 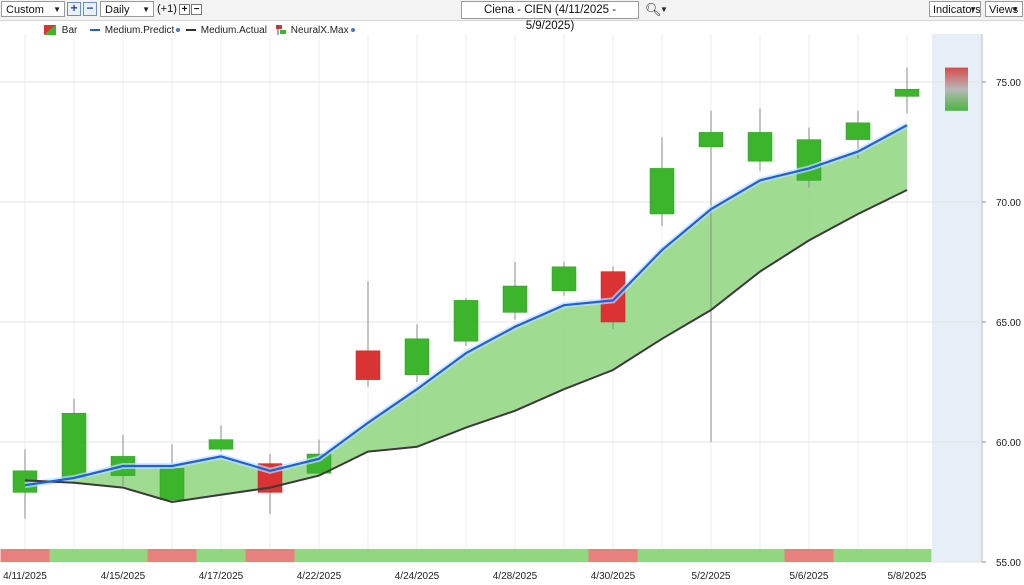 I want to click on legend-item-bar: Bar, so click(x=60, y=31).